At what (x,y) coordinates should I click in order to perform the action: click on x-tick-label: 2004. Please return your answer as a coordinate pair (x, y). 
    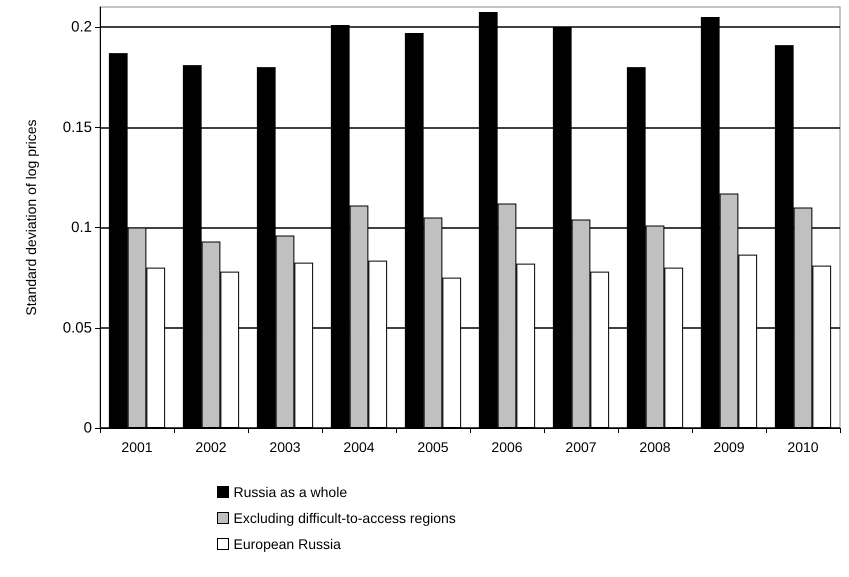
    Looking at the image, I should click on (359, 447).